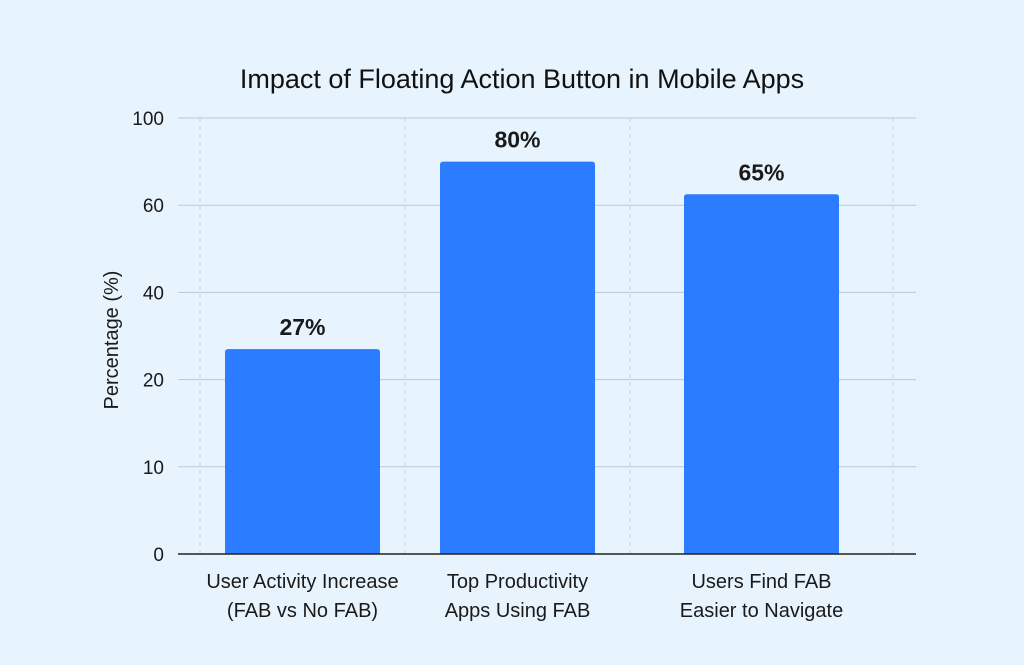 This screenshot has width=1024, height=665. Describe the element at coordinates (517, 582) in the screenshot. I see `x-tick-label: Top Productivity` at that location.